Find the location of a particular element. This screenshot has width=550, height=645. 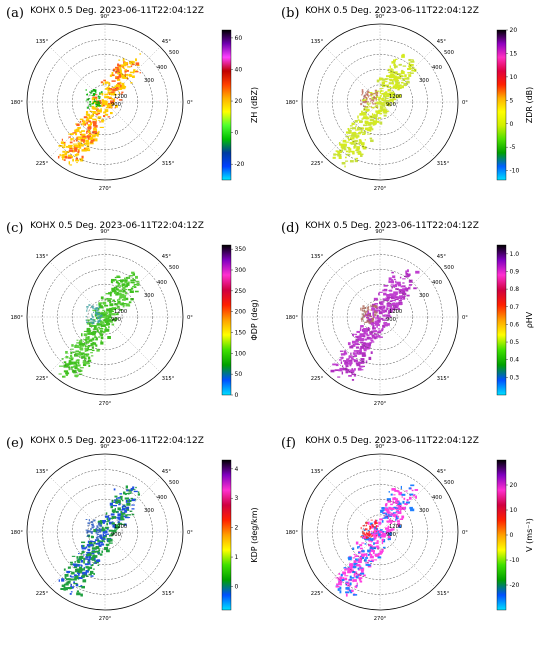

colorbar-tick-label: 20 is located at coordinates (514, 485).